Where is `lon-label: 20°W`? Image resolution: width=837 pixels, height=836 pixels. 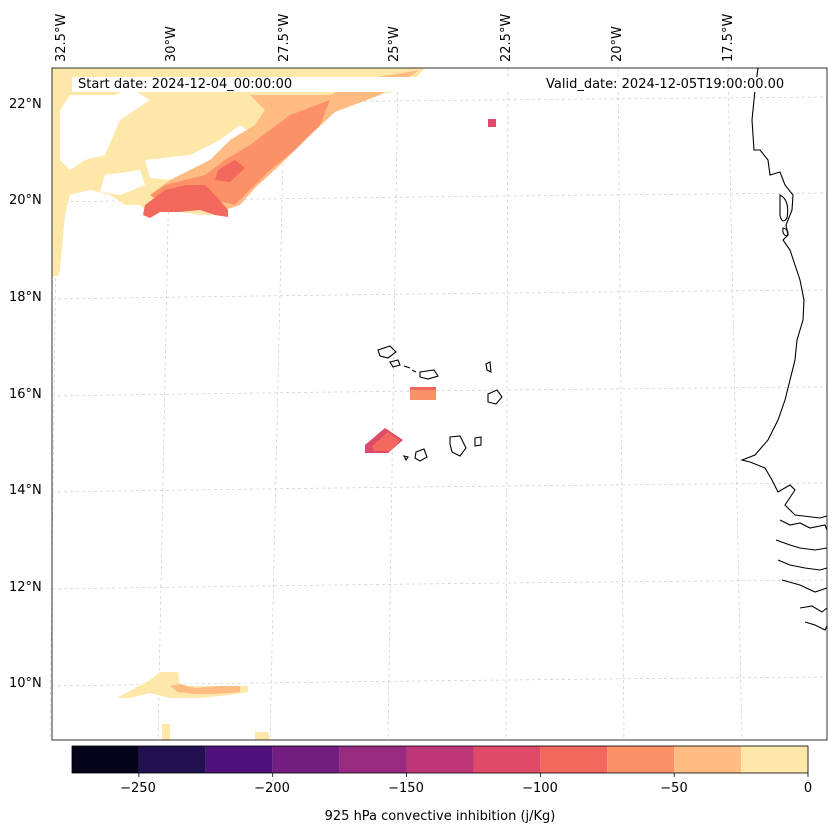 lon-label: 20°W is located at coordinates (617, 44).